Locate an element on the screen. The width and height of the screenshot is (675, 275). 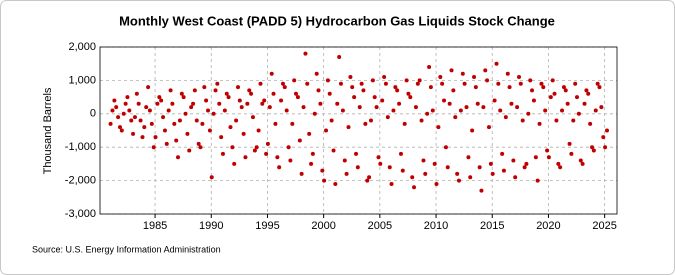
x-tick-label: 2020 is located at coordinates (548, 226).